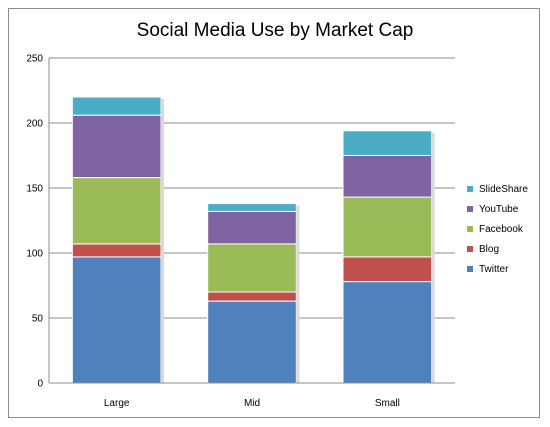 The height and width of the screenshot is (427, 550). Describe the element at coordinates (470, 229) in the screenshot. I see `legend-swatch-facebook` at that location.